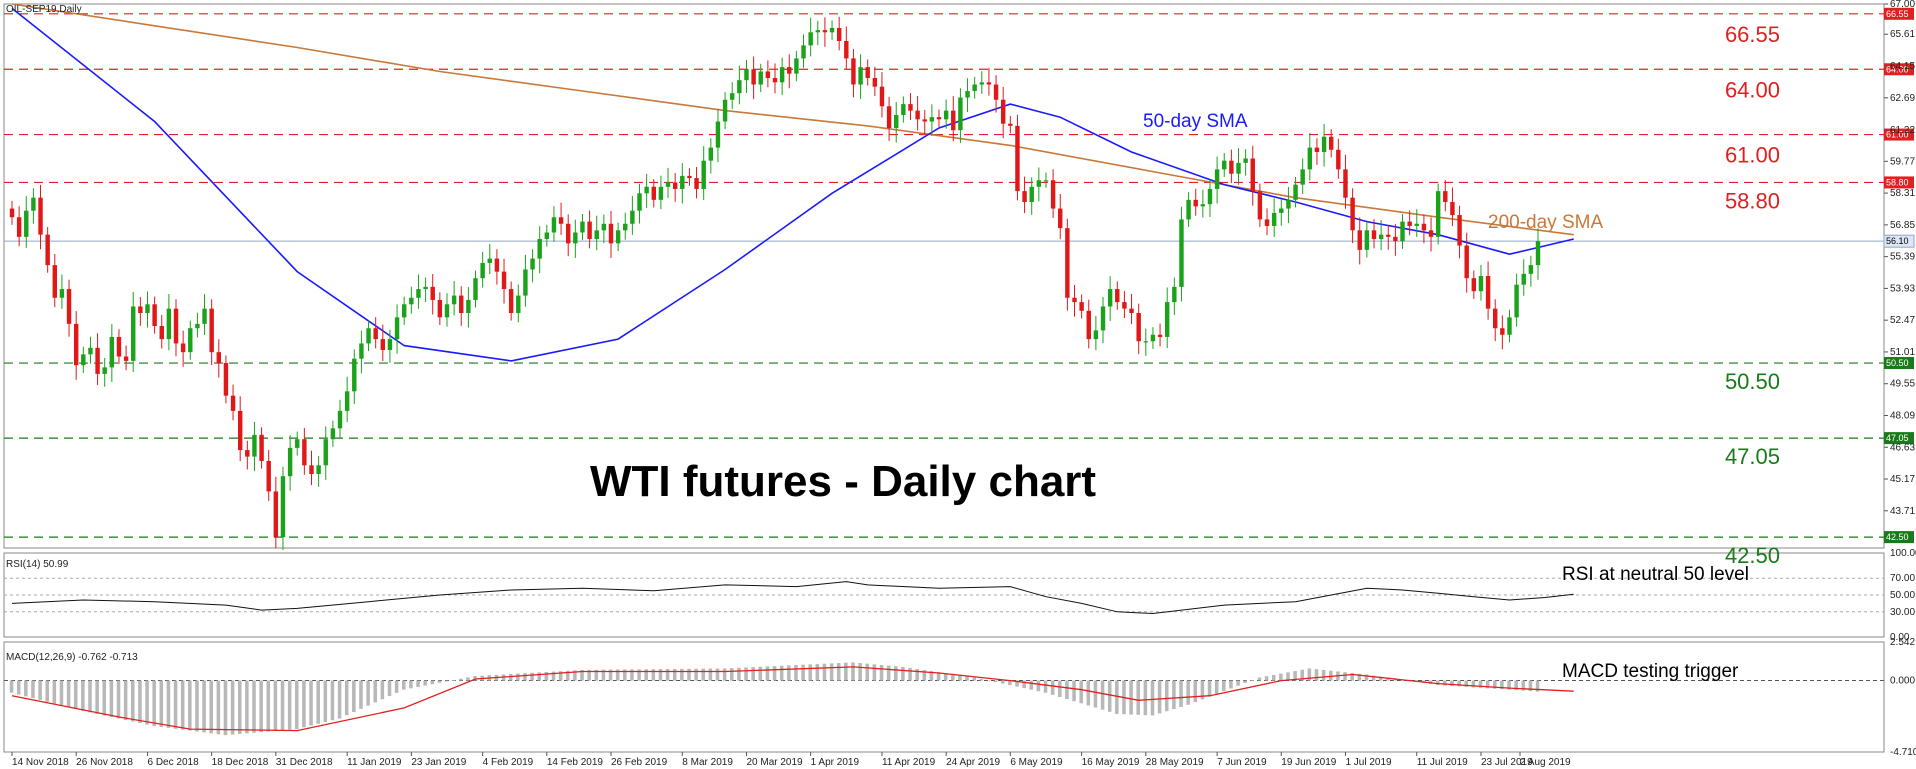  I want to click on x-tick-label: 14 Feb 2019, so click(575, 762).